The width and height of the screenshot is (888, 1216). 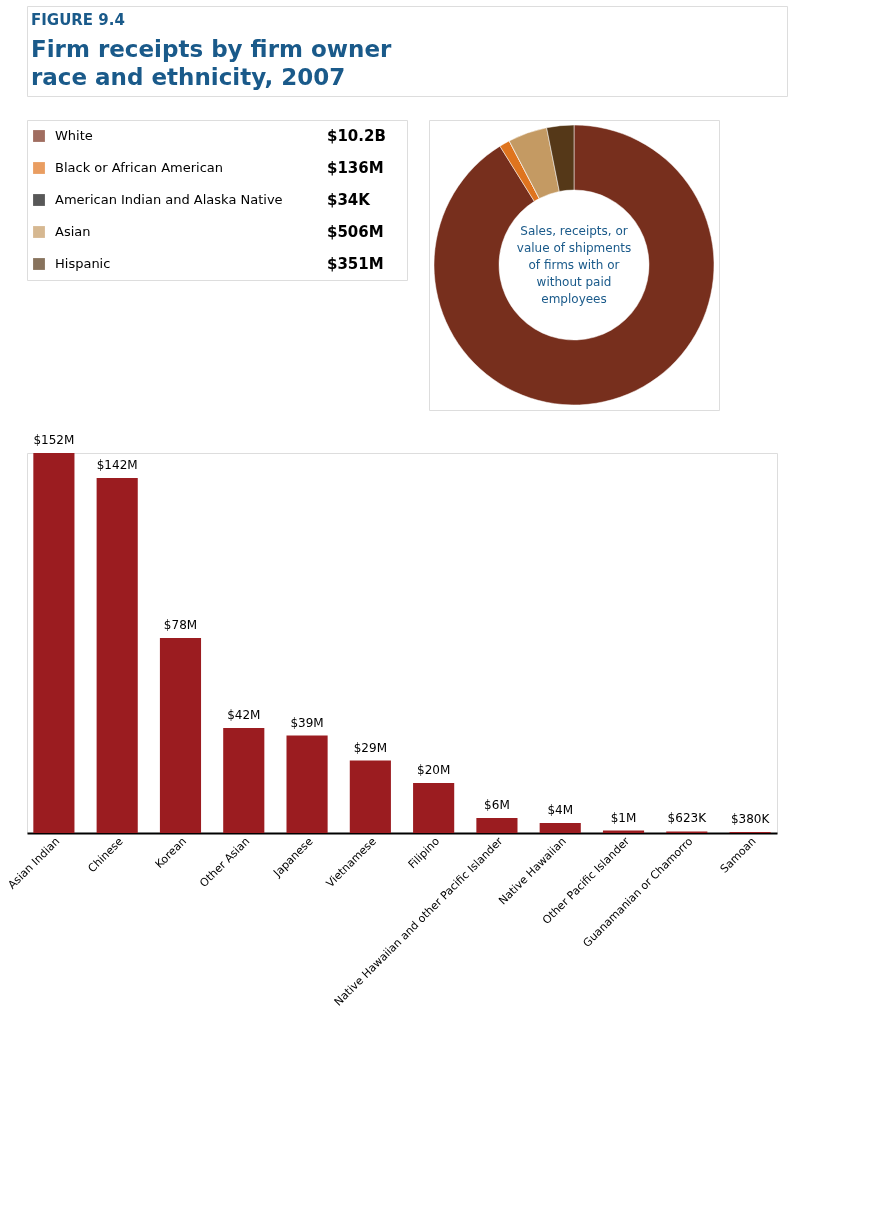 What do you see at coordinates (355, 168) in the screenshot?
I see `data-label: $136M` at bounding box center [355, 168].